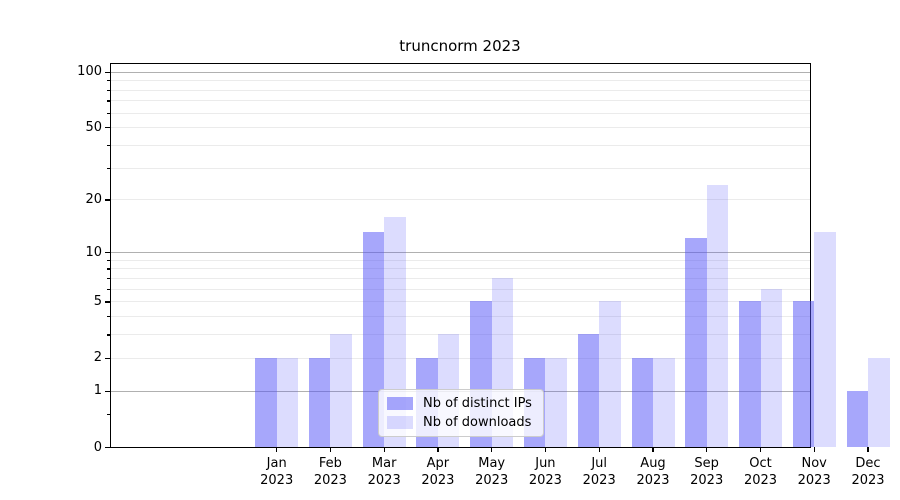  I want to click on y-tick-label: 10, so click(93, 252).